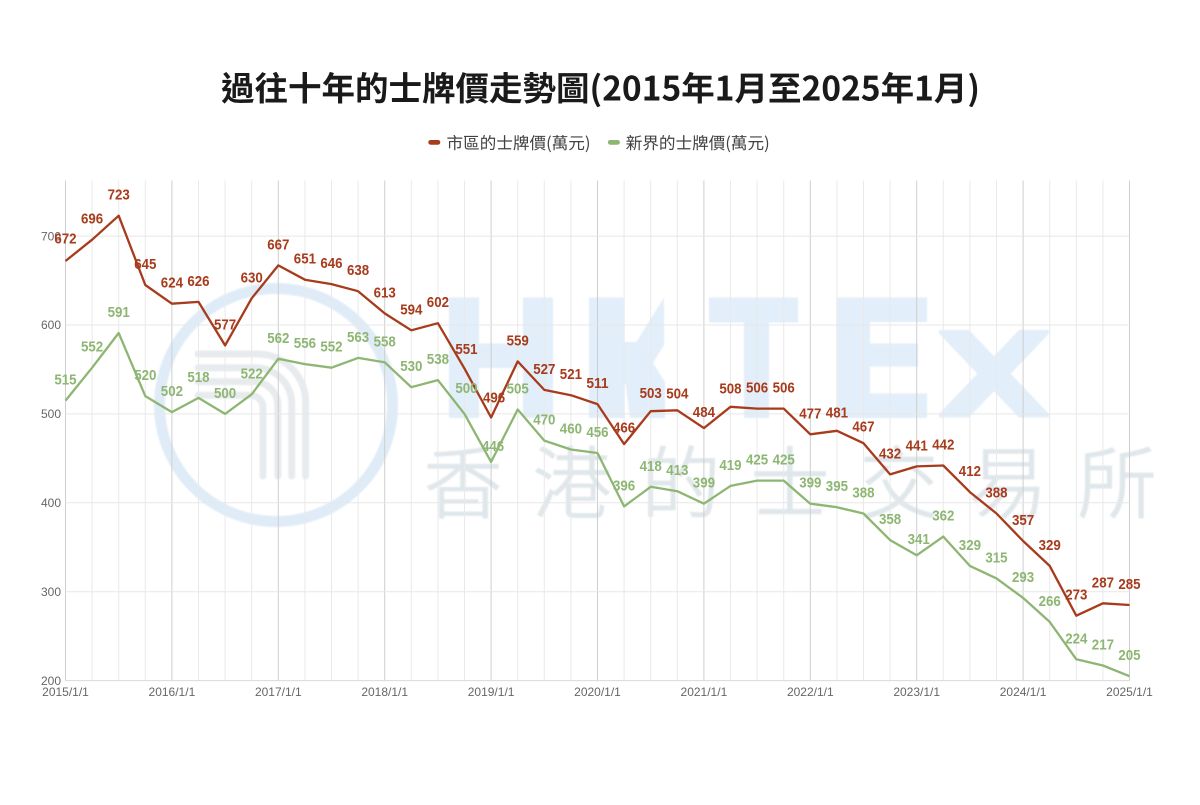  Describe the element at coordinates (1129, 656) in the screenshot. I see `svg-text: 205` at that location.